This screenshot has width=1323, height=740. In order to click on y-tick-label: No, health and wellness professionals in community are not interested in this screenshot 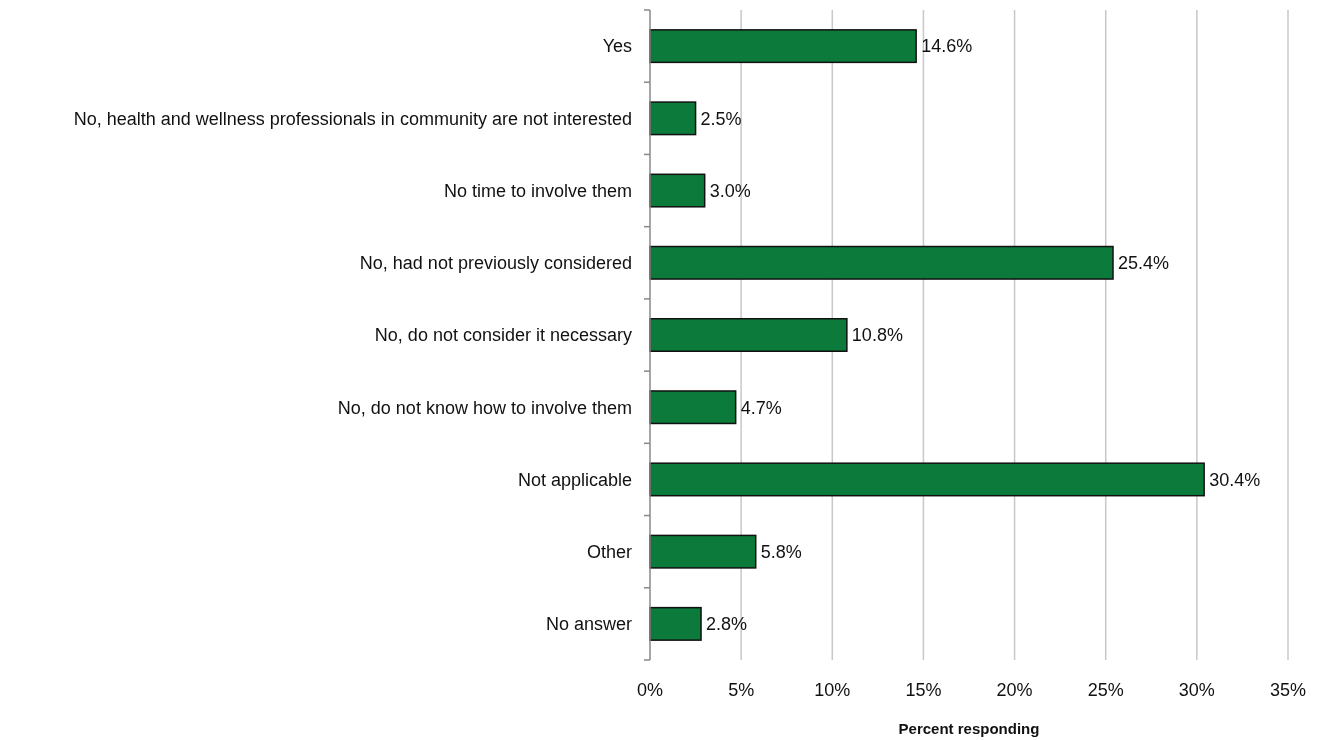, I will do `click(352, 118)`.